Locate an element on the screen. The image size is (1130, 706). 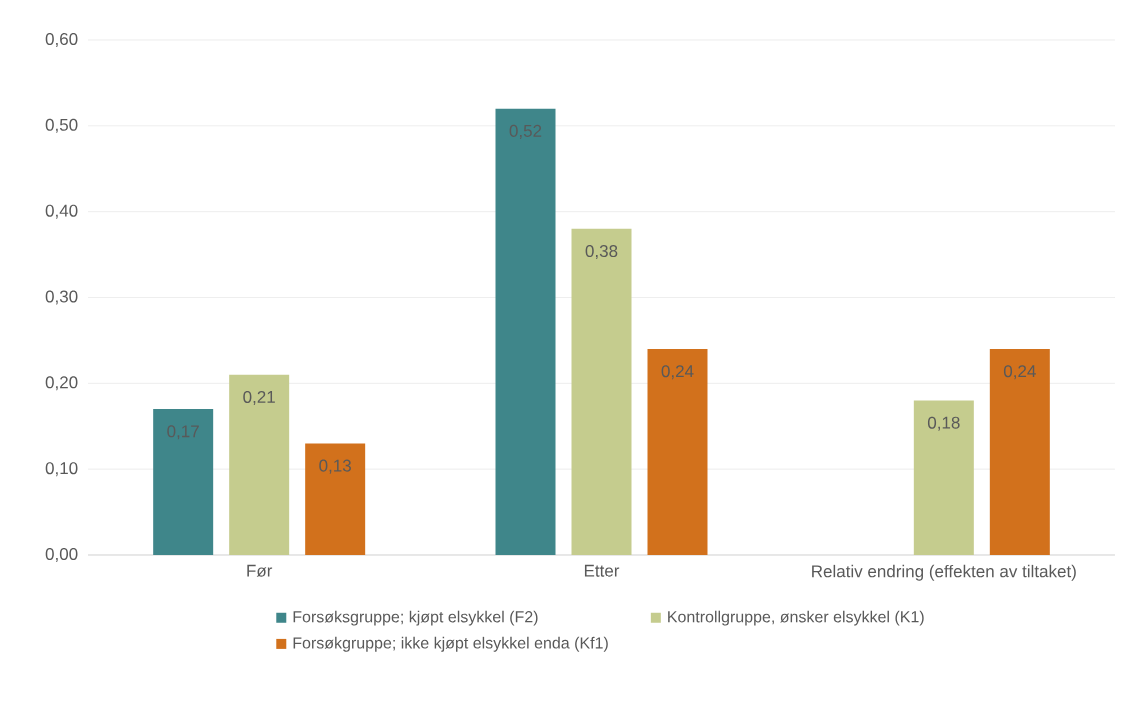
y-tick-label: 0,50 is located at coordinates (61, 125).